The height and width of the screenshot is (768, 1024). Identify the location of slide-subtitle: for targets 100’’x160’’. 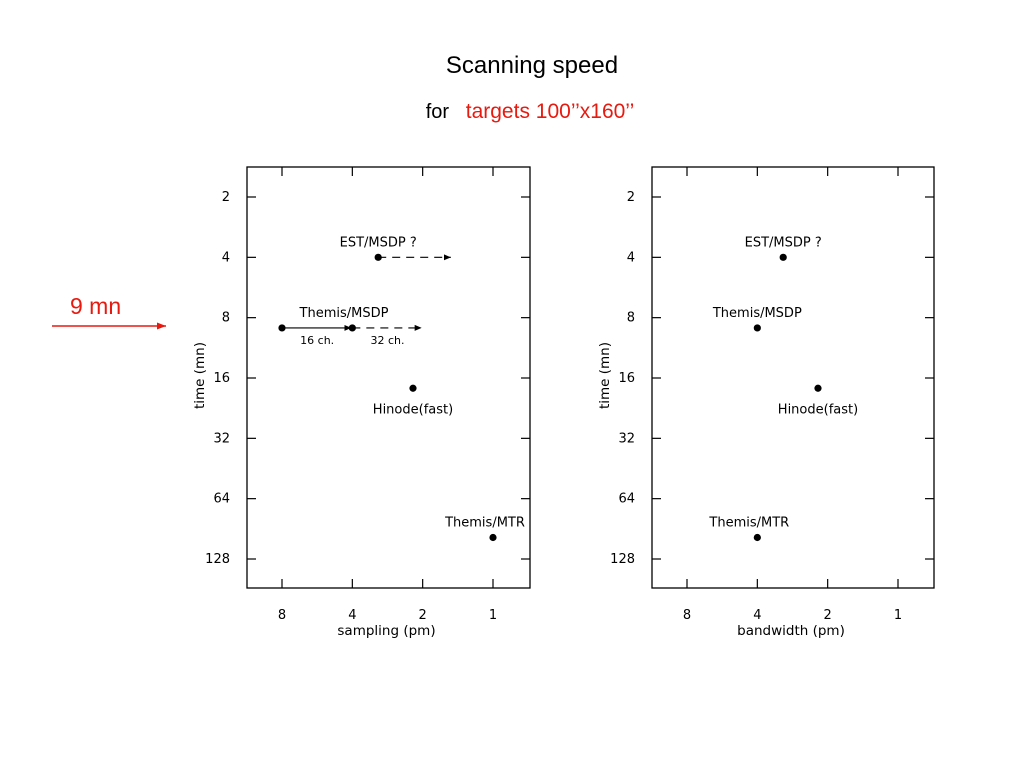
(512, 112).